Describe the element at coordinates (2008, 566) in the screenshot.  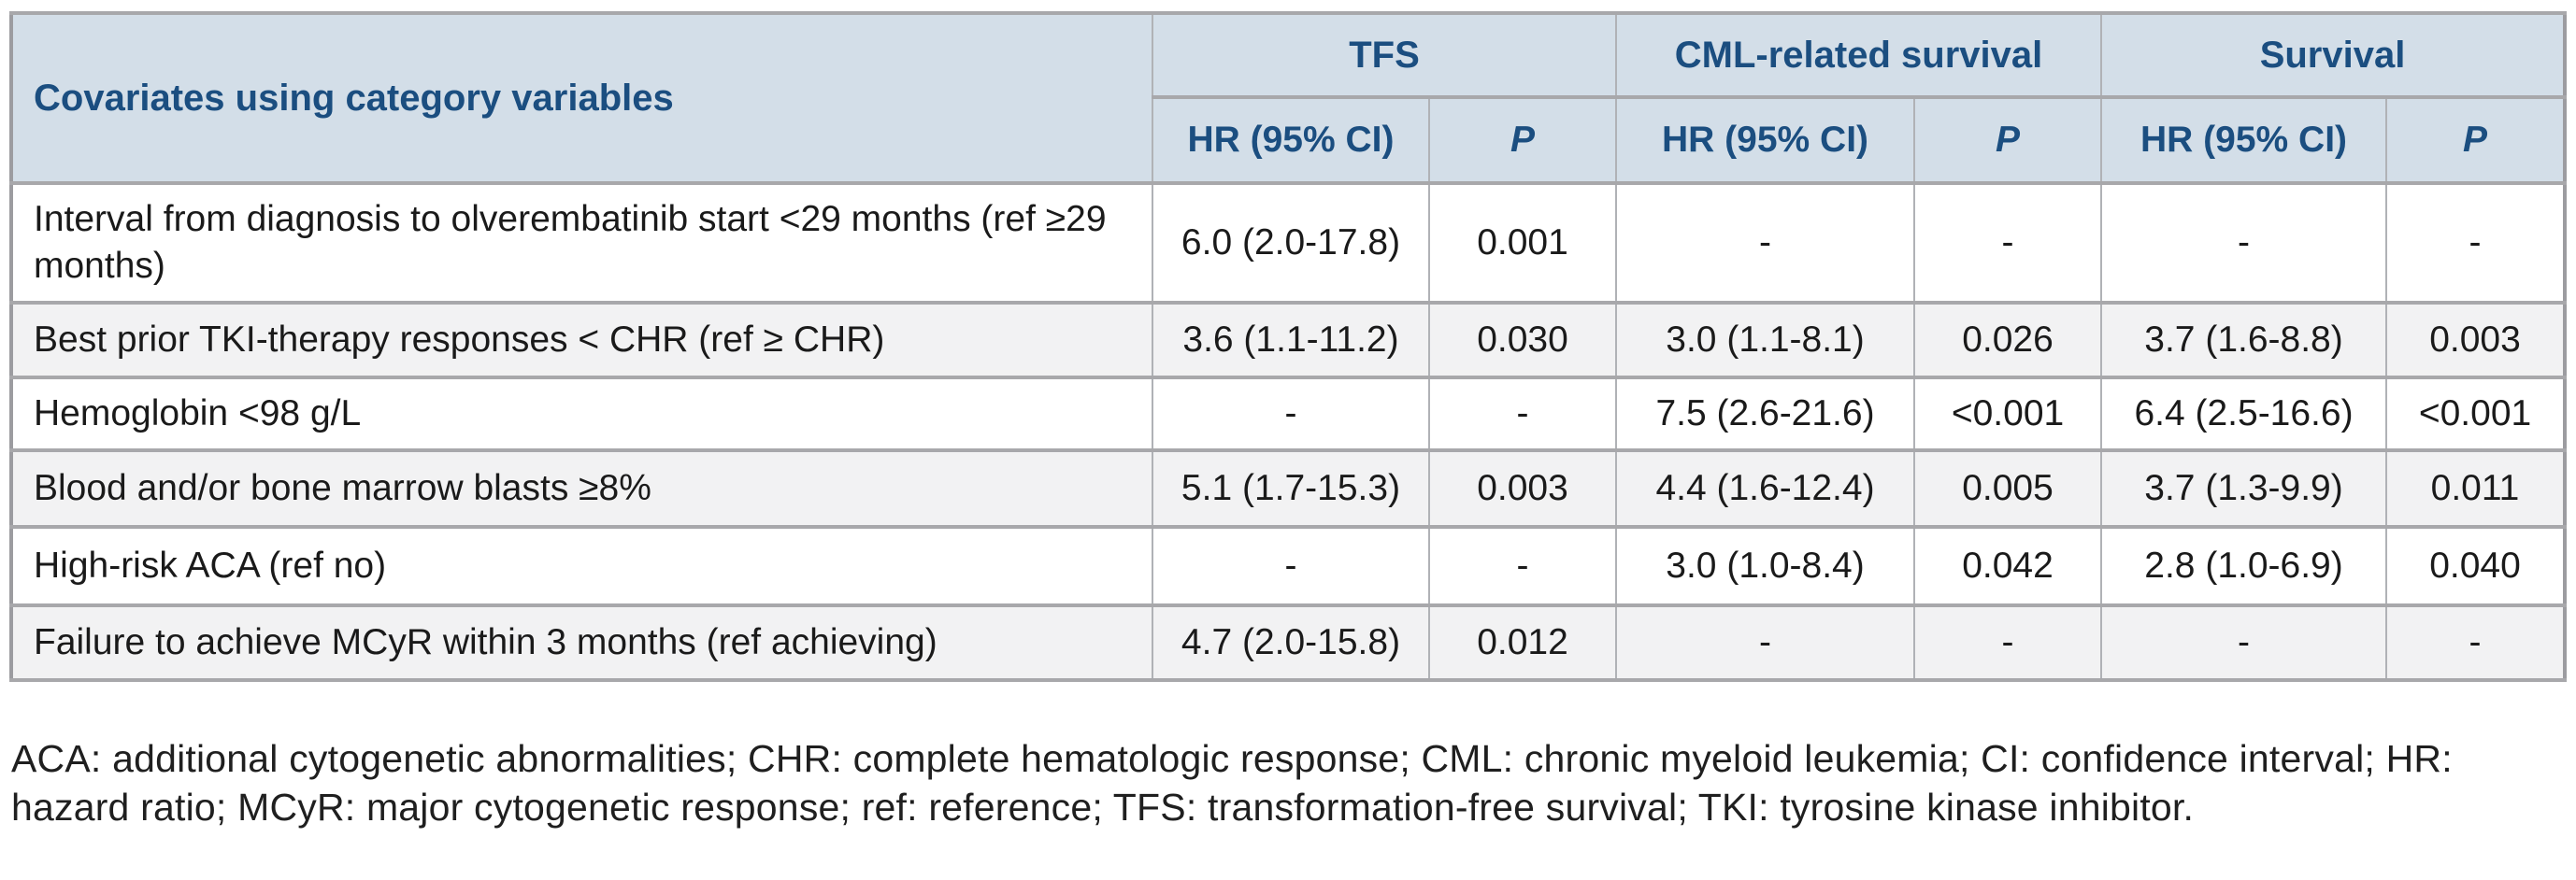
I see `cml-p-cell: 0.042` at that location.